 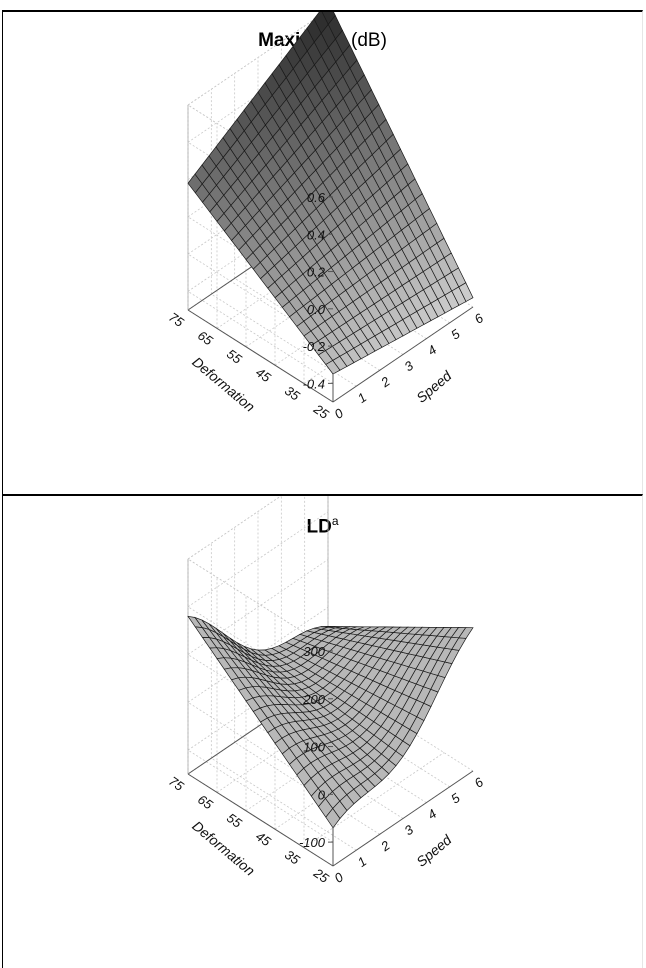 What do you see at coordinates (312, 842) in the screenshot?
I see `z-tick-label: -100` at bounding box center [312, 842].